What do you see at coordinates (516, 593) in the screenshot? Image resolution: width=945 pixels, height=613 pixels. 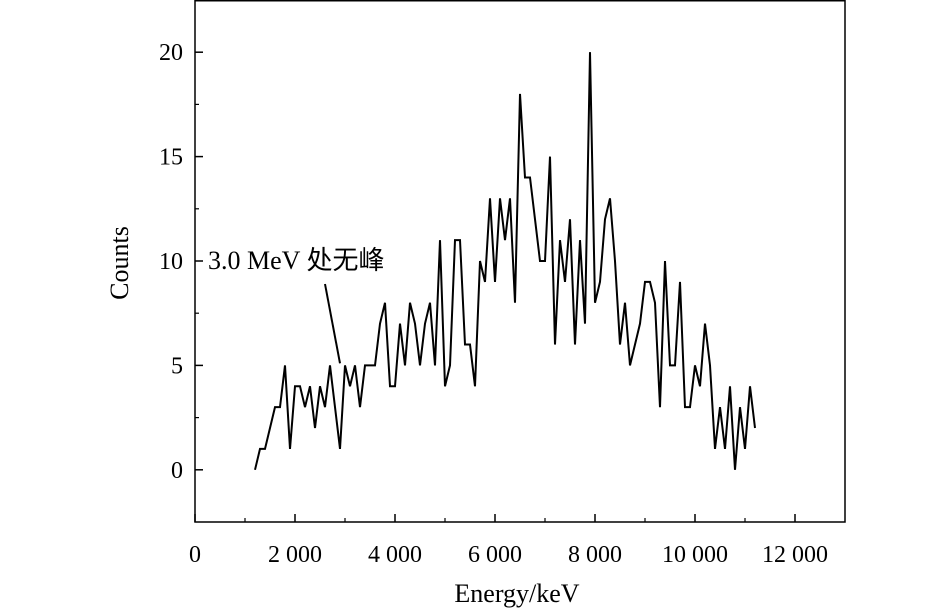 I see `x-axis-title: Energy/keV` at bounding box center [516, 593].